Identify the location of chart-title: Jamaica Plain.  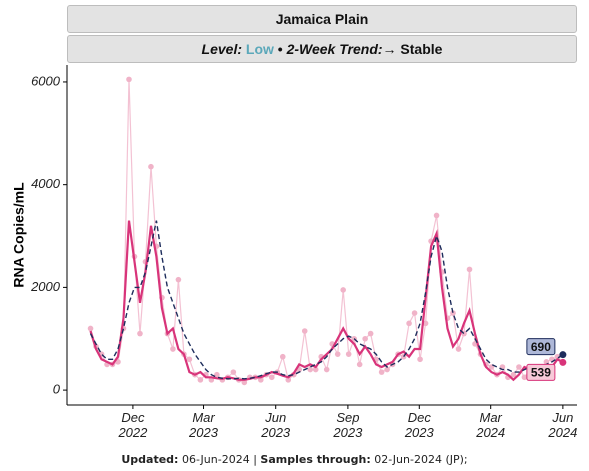
(322, 19).